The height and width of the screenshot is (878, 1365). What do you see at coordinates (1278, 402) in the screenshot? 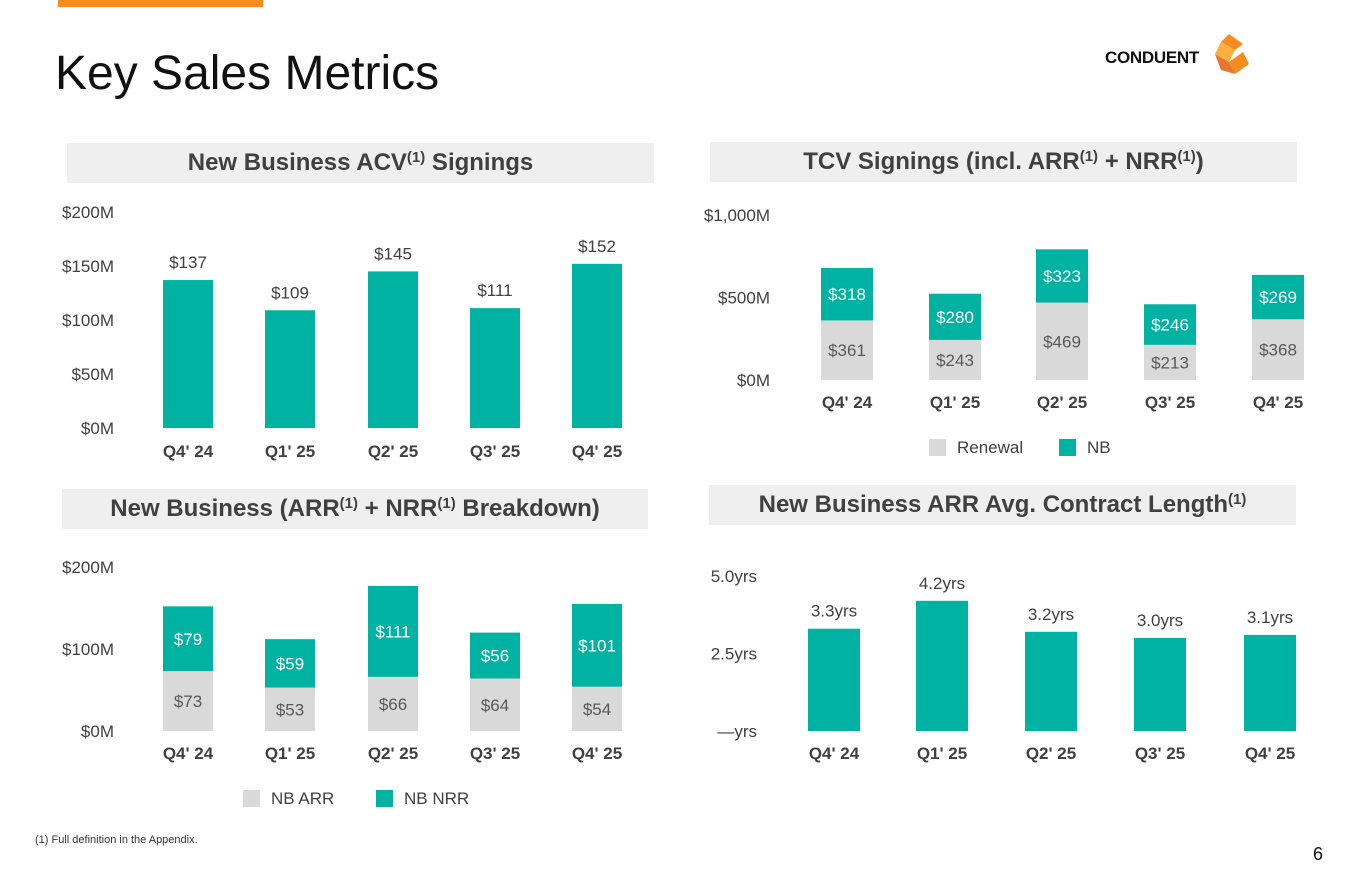
I see `tcv-category-label: Q4' 25` at bounding box center [1278, 402].